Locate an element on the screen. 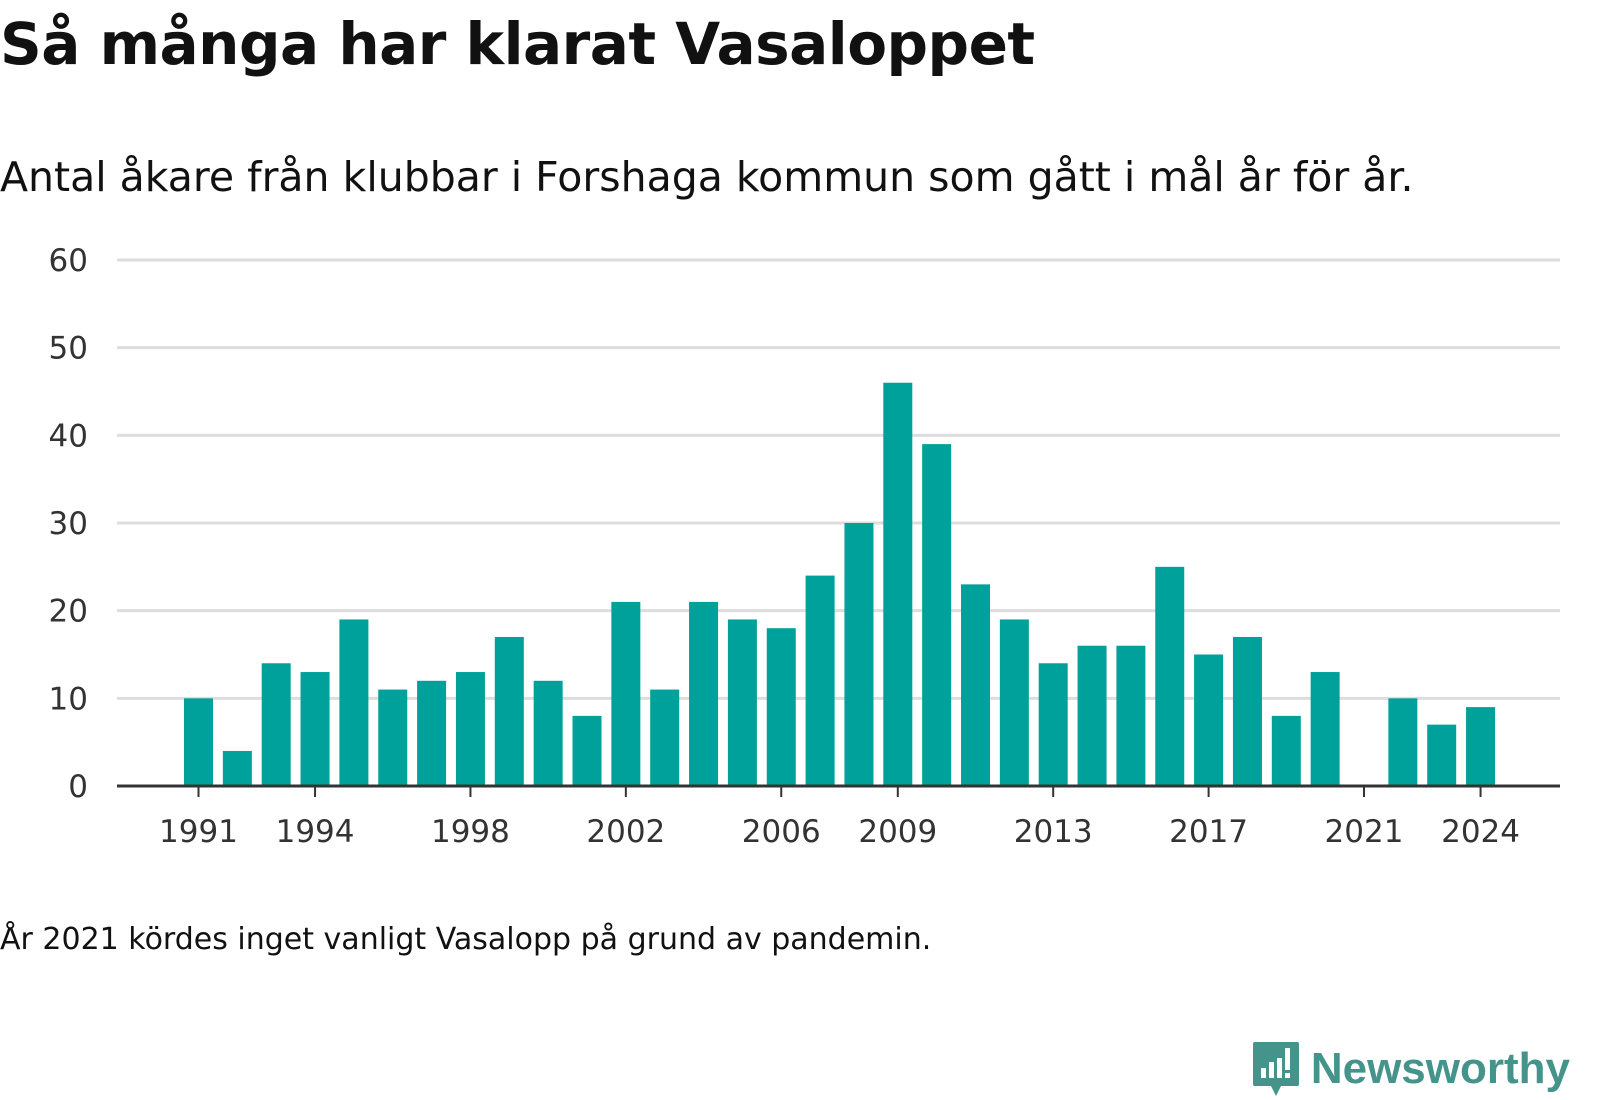  x-tick-label: 2002 is located at coordinates (625, 832).